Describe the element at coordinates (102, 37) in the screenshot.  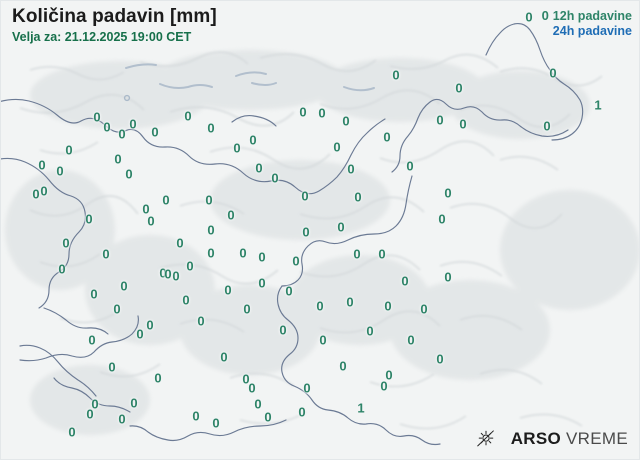
I see `valid-time-subtitle: Velja za: 21.12.2025 19:00 CET` at that location.